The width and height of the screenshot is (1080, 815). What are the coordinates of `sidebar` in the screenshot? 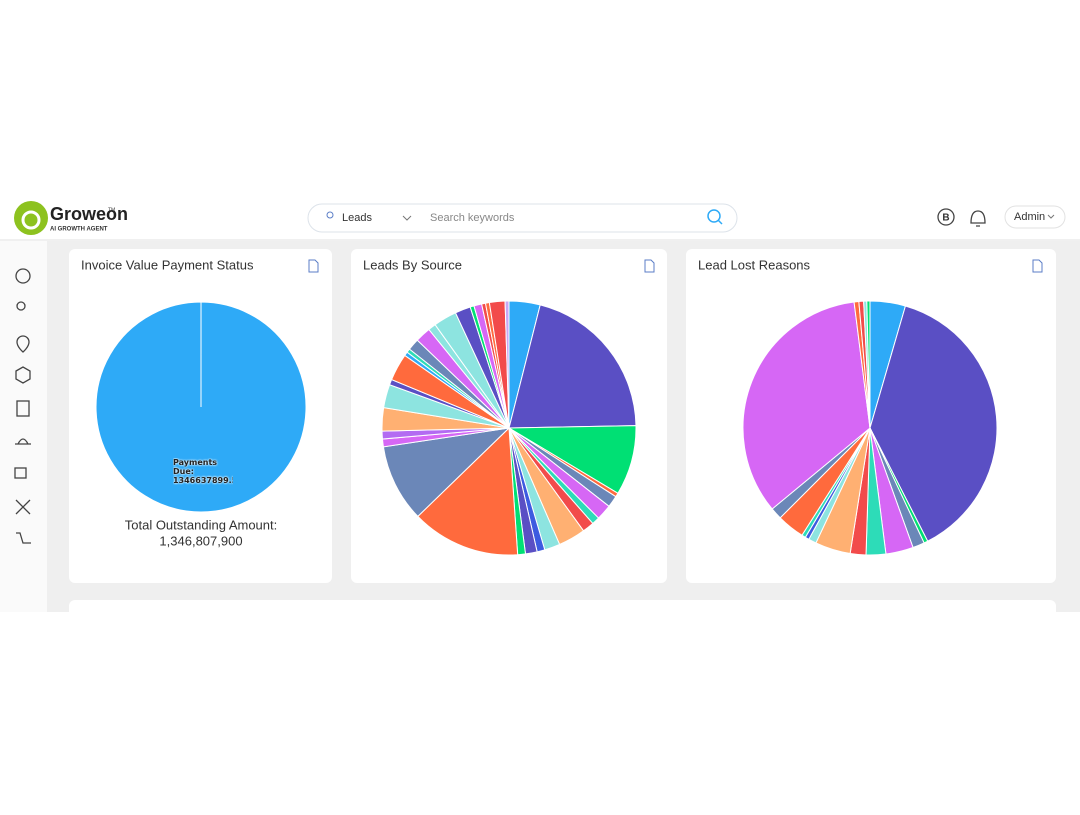 It's located at (23, 426).